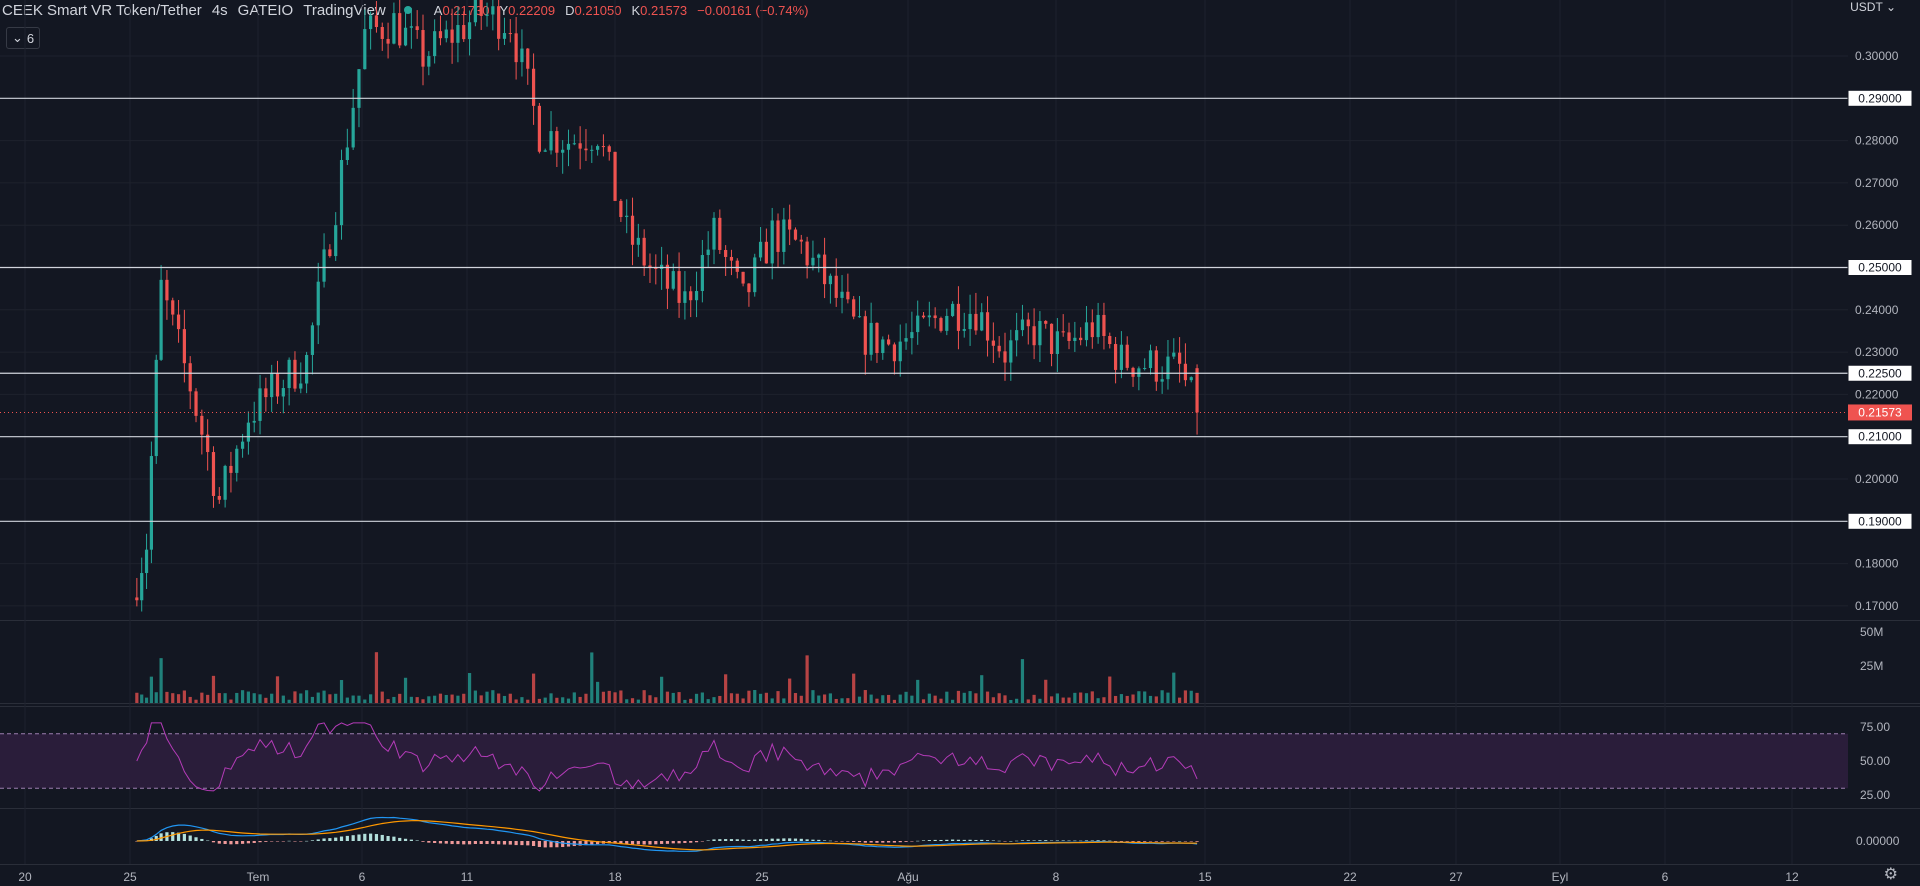 The image size is (1920, 886). Describe the element at coordinates (753, 10) in the screenshot. I see `change-value: −0.00161 (−0.74%)` at that location.